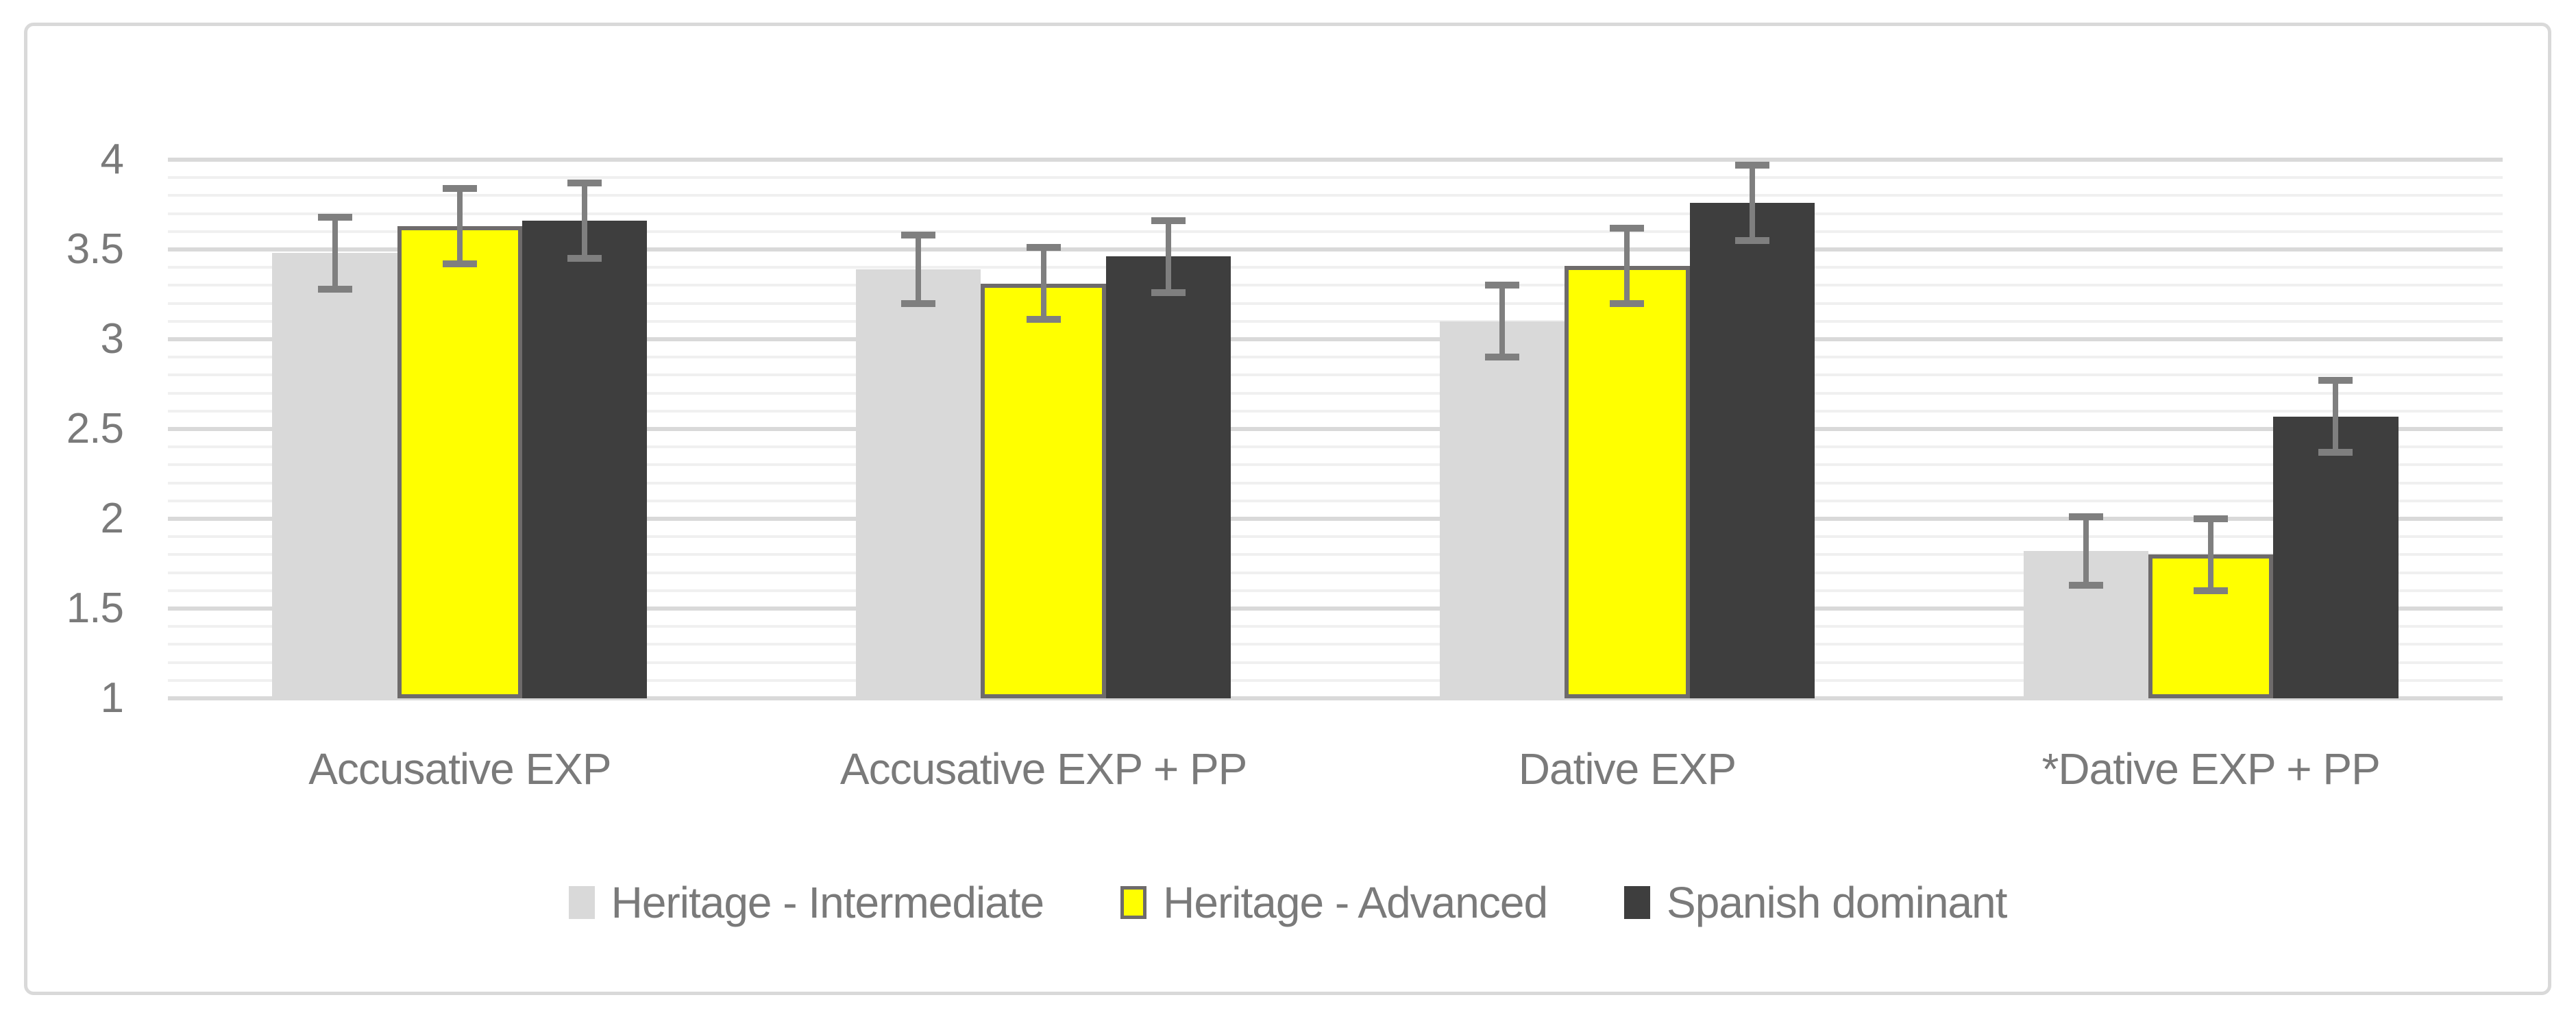 This screenshot has height=1017, width=2576. Describe the element at coordinates (582, 902) in the screenshot. I see `legend-swatch-heritage-intermediate` at that location.